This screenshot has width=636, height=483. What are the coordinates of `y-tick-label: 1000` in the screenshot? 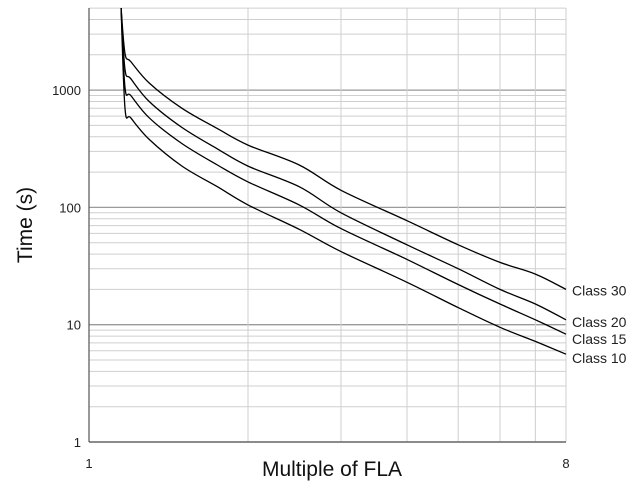 It's located at (66, 90).